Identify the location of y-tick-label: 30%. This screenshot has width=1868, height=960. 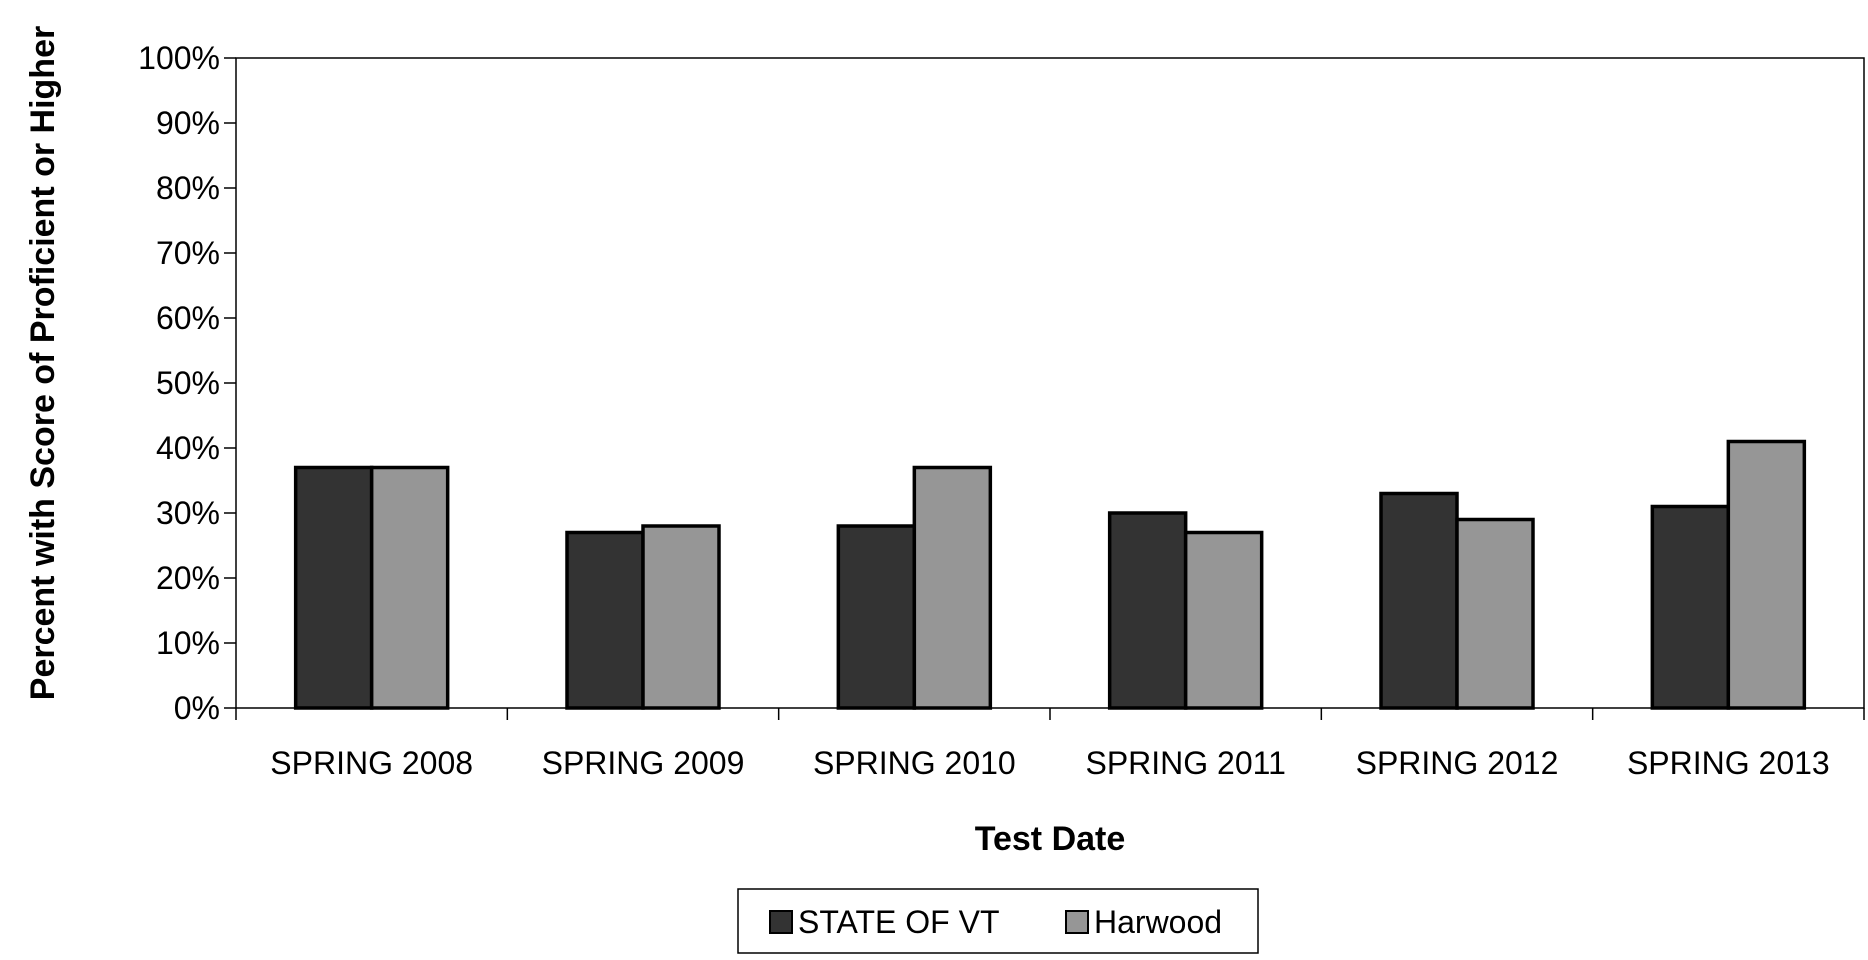
(188, 513).